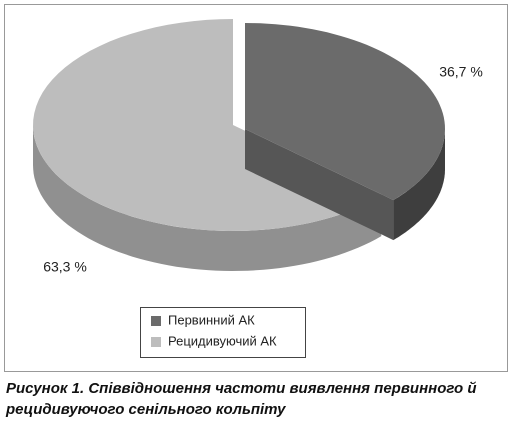 The height and width of the screenshot is (429, 513). I want to click on legend-box, so click(223, 332).